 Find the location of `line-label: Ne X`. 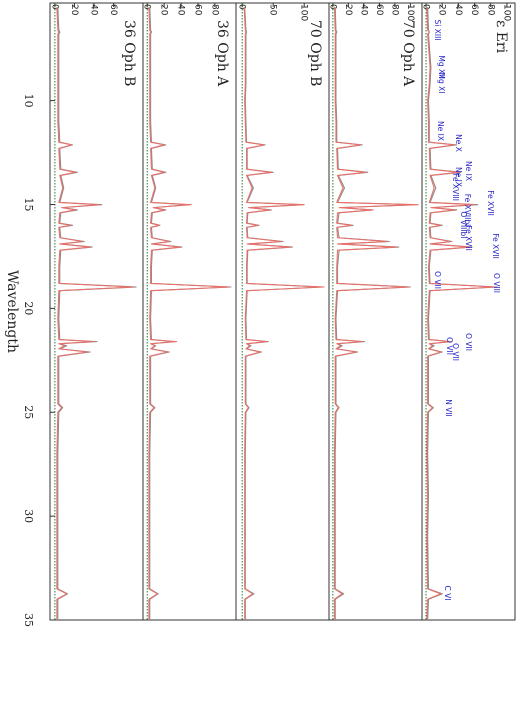

line-label: Ne X is located at coordinates (458, 143).